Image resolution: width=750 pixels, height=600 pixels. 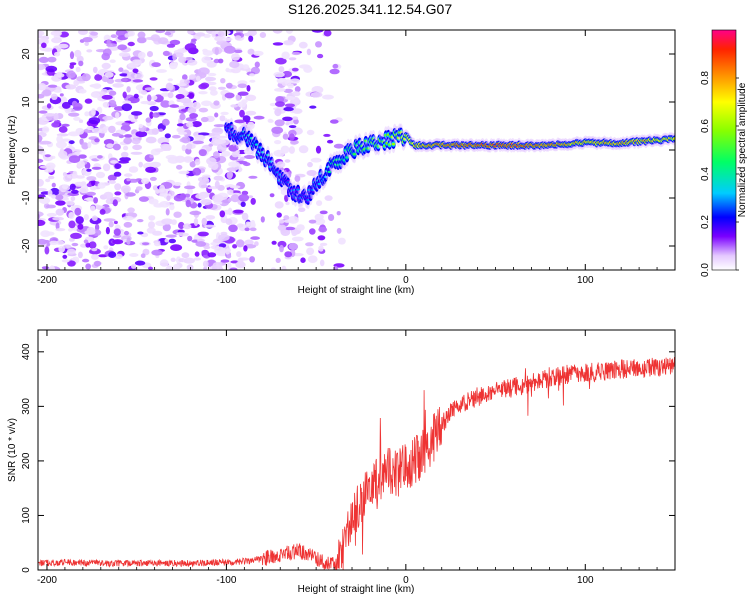 I want to click on colorbar-tick-label: 0.6, so click(x=705, y=126).